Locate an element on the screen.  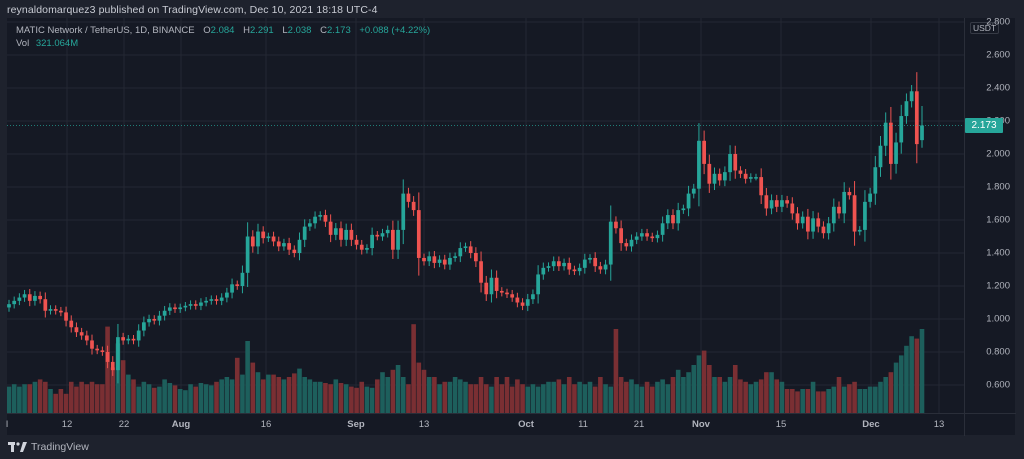
price-tick-label: 2.000 is located at coordinates (998, 154).